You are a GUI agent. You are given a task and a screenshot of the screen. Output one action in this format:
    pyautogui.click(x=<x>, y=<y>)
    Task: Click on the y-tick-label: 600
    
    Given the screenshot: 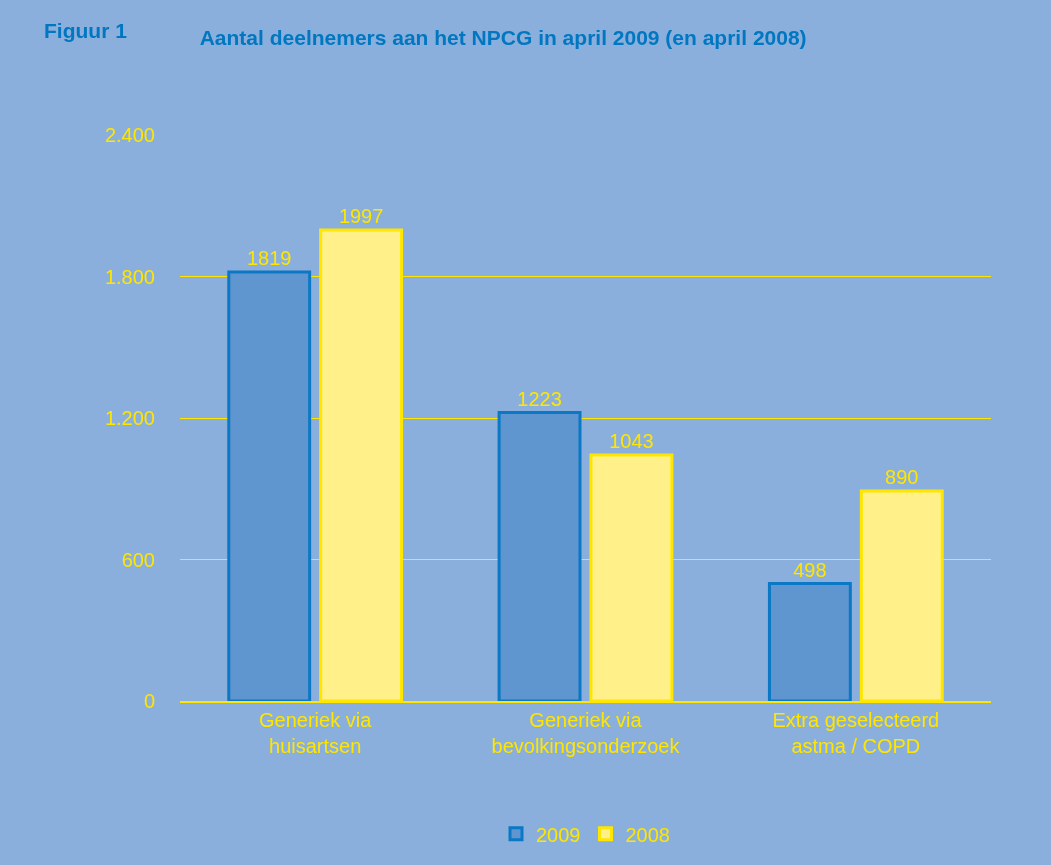 What is the action you would take?
    pyautogui.click(x=138, y=559)
    